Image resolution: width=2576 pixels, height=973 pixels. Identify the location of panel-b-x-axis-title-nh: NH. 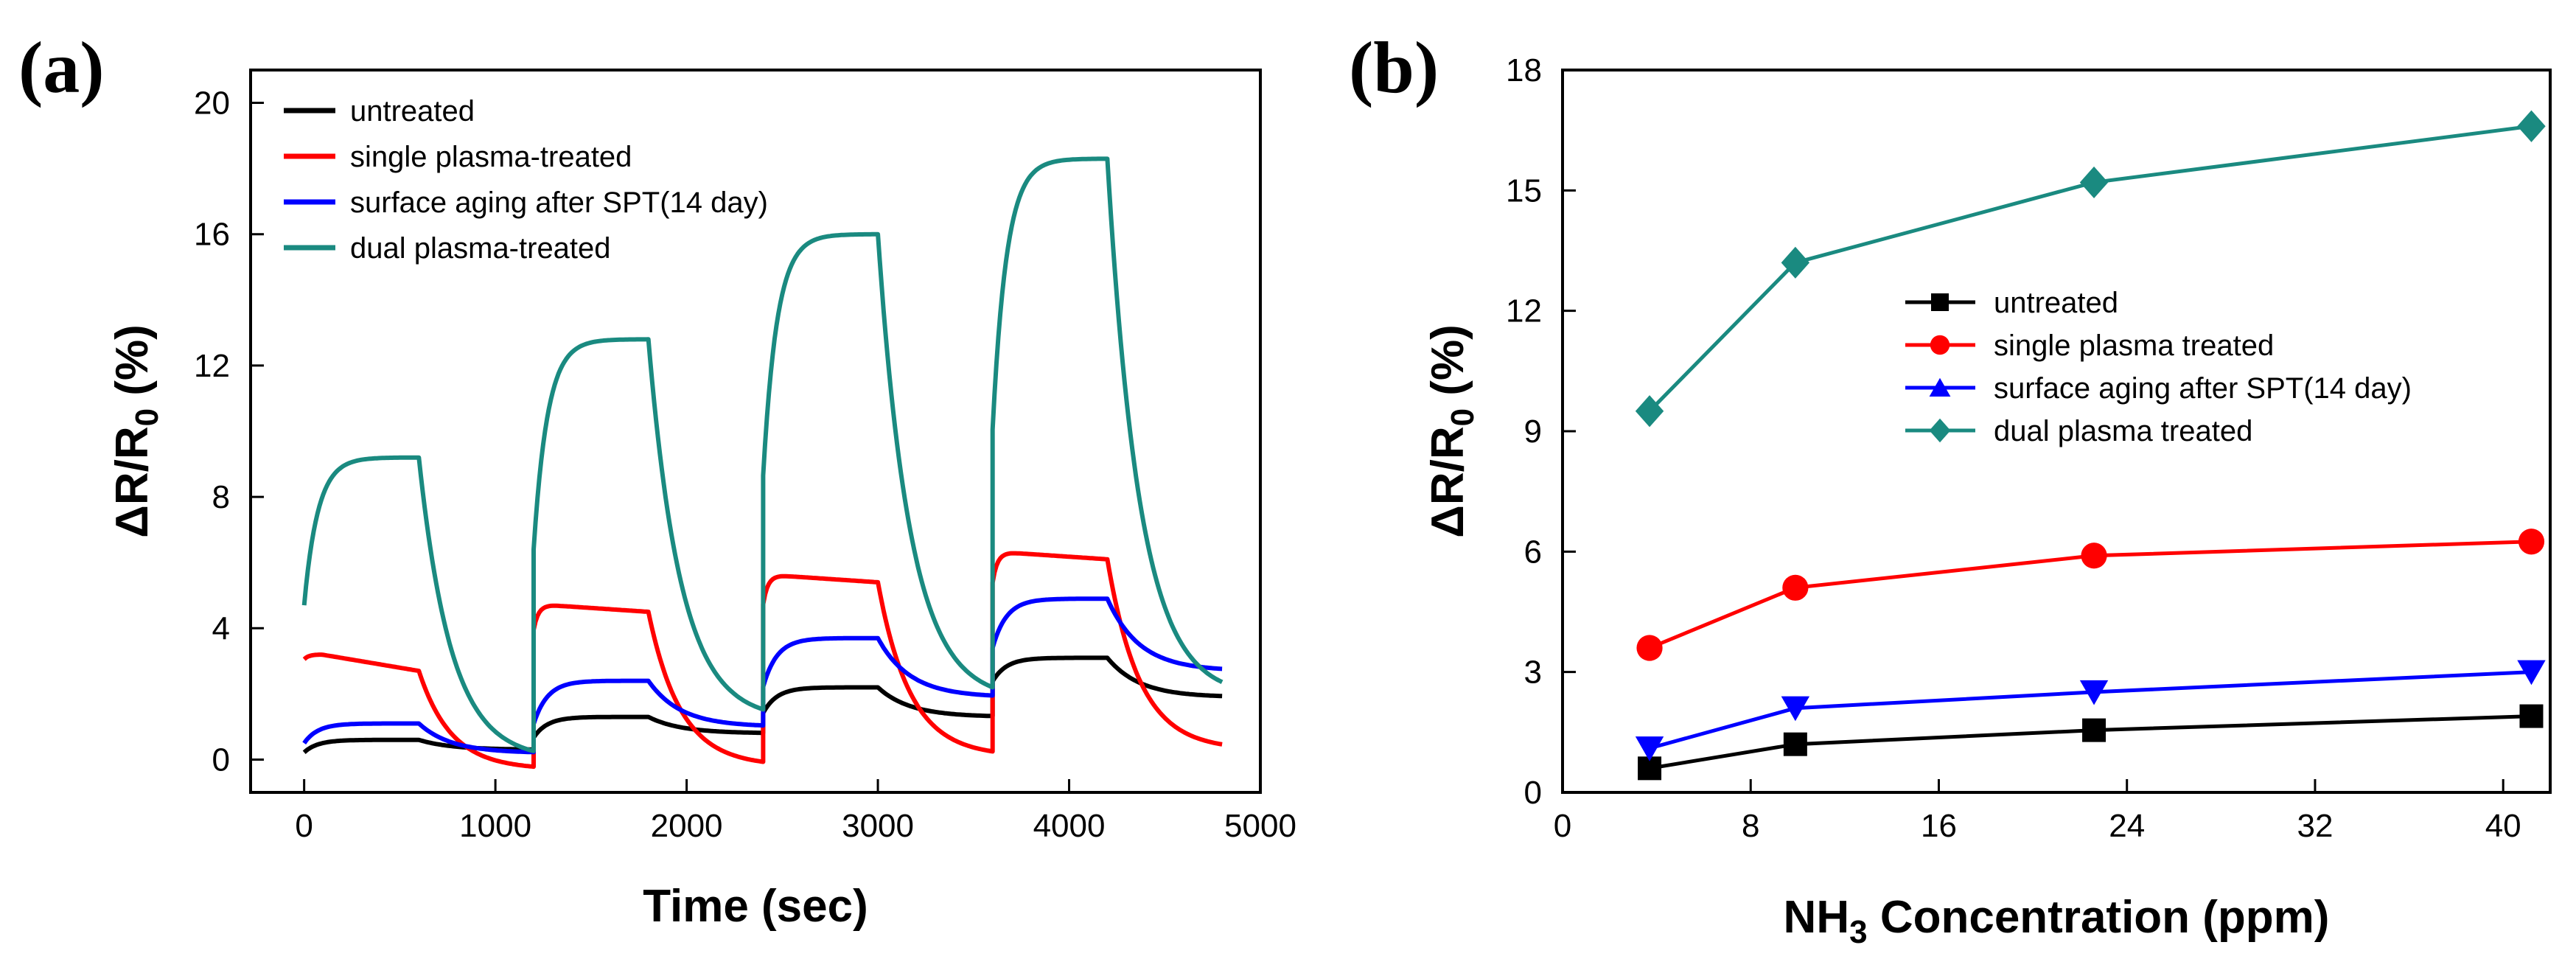
(1817, 917).